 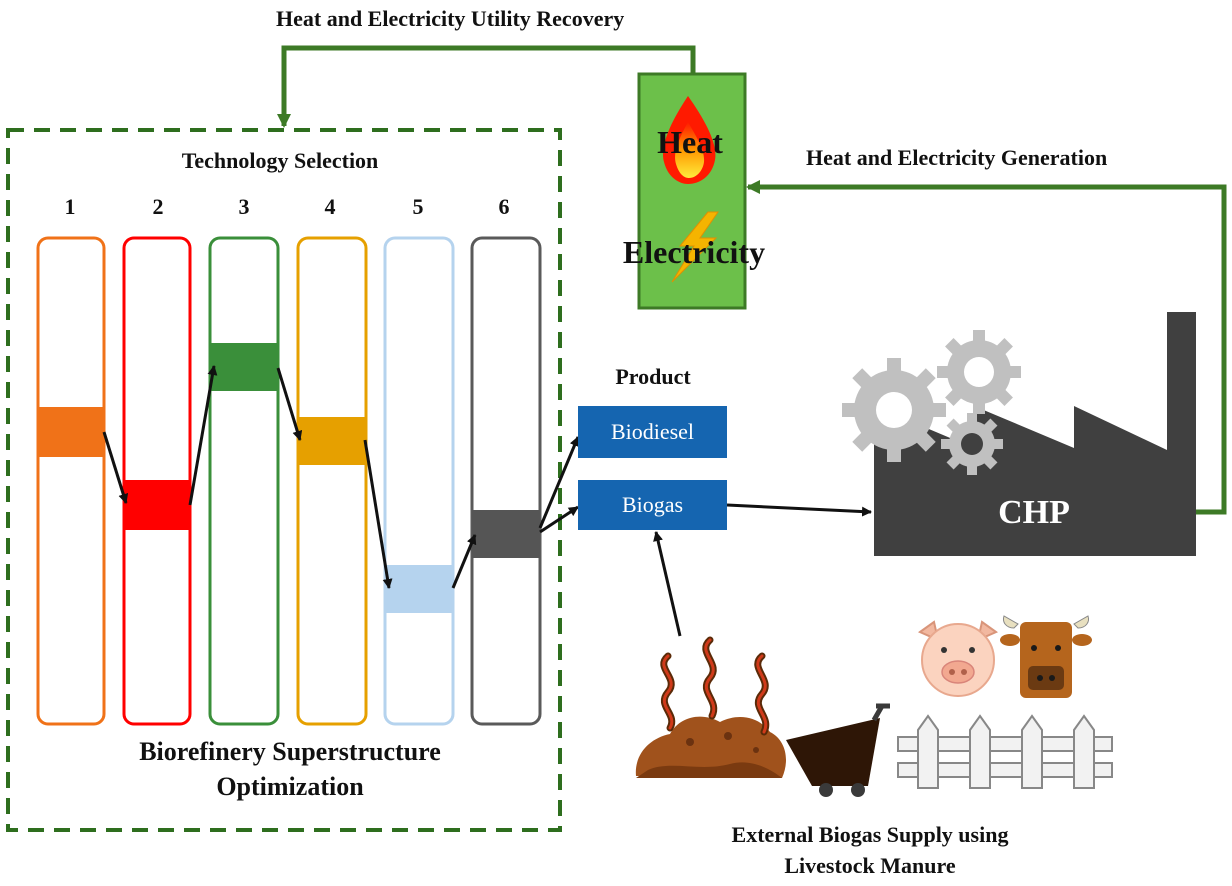 What do you see at coordinates (1019, 434) in the screenshot?
I see `chp-factory` at bounding box center [1019, 434].